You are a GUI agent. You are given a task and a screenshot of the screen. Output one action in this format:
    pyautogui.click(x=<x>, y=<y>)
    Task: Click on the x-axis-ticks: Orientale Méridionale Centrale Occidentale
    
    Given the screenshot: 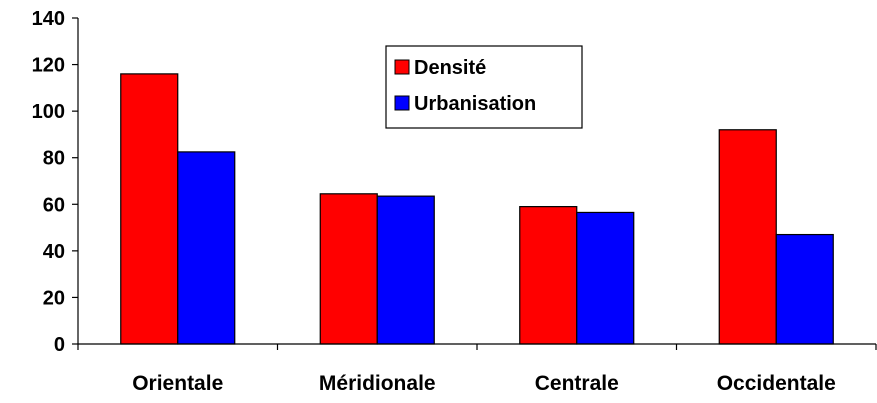 What is the action you would take?
    pyautogui.click(x=477, y=369)
    